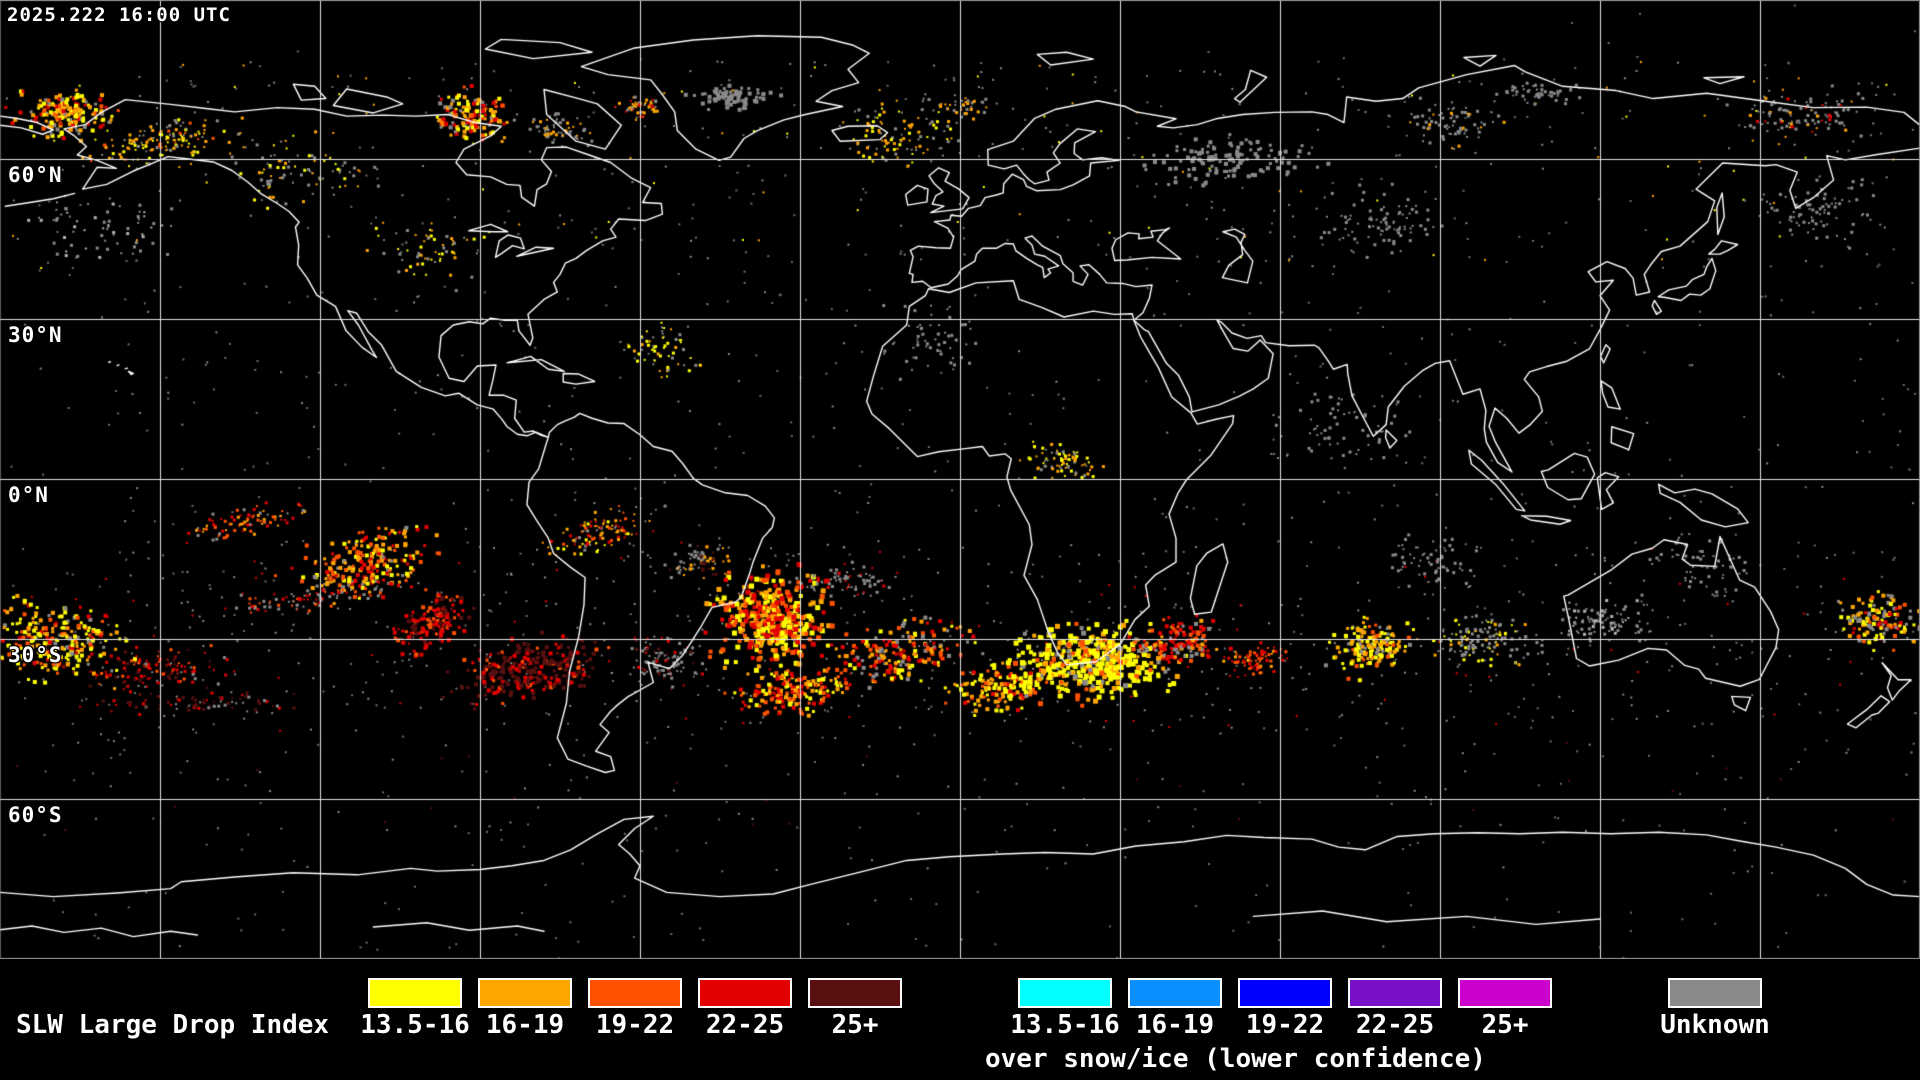 This screenshot has height=1080, width=1920. Describe the element at coordinates (28, 495) in the screenshot. I see `lat-label-0n: 0°N` at that location.